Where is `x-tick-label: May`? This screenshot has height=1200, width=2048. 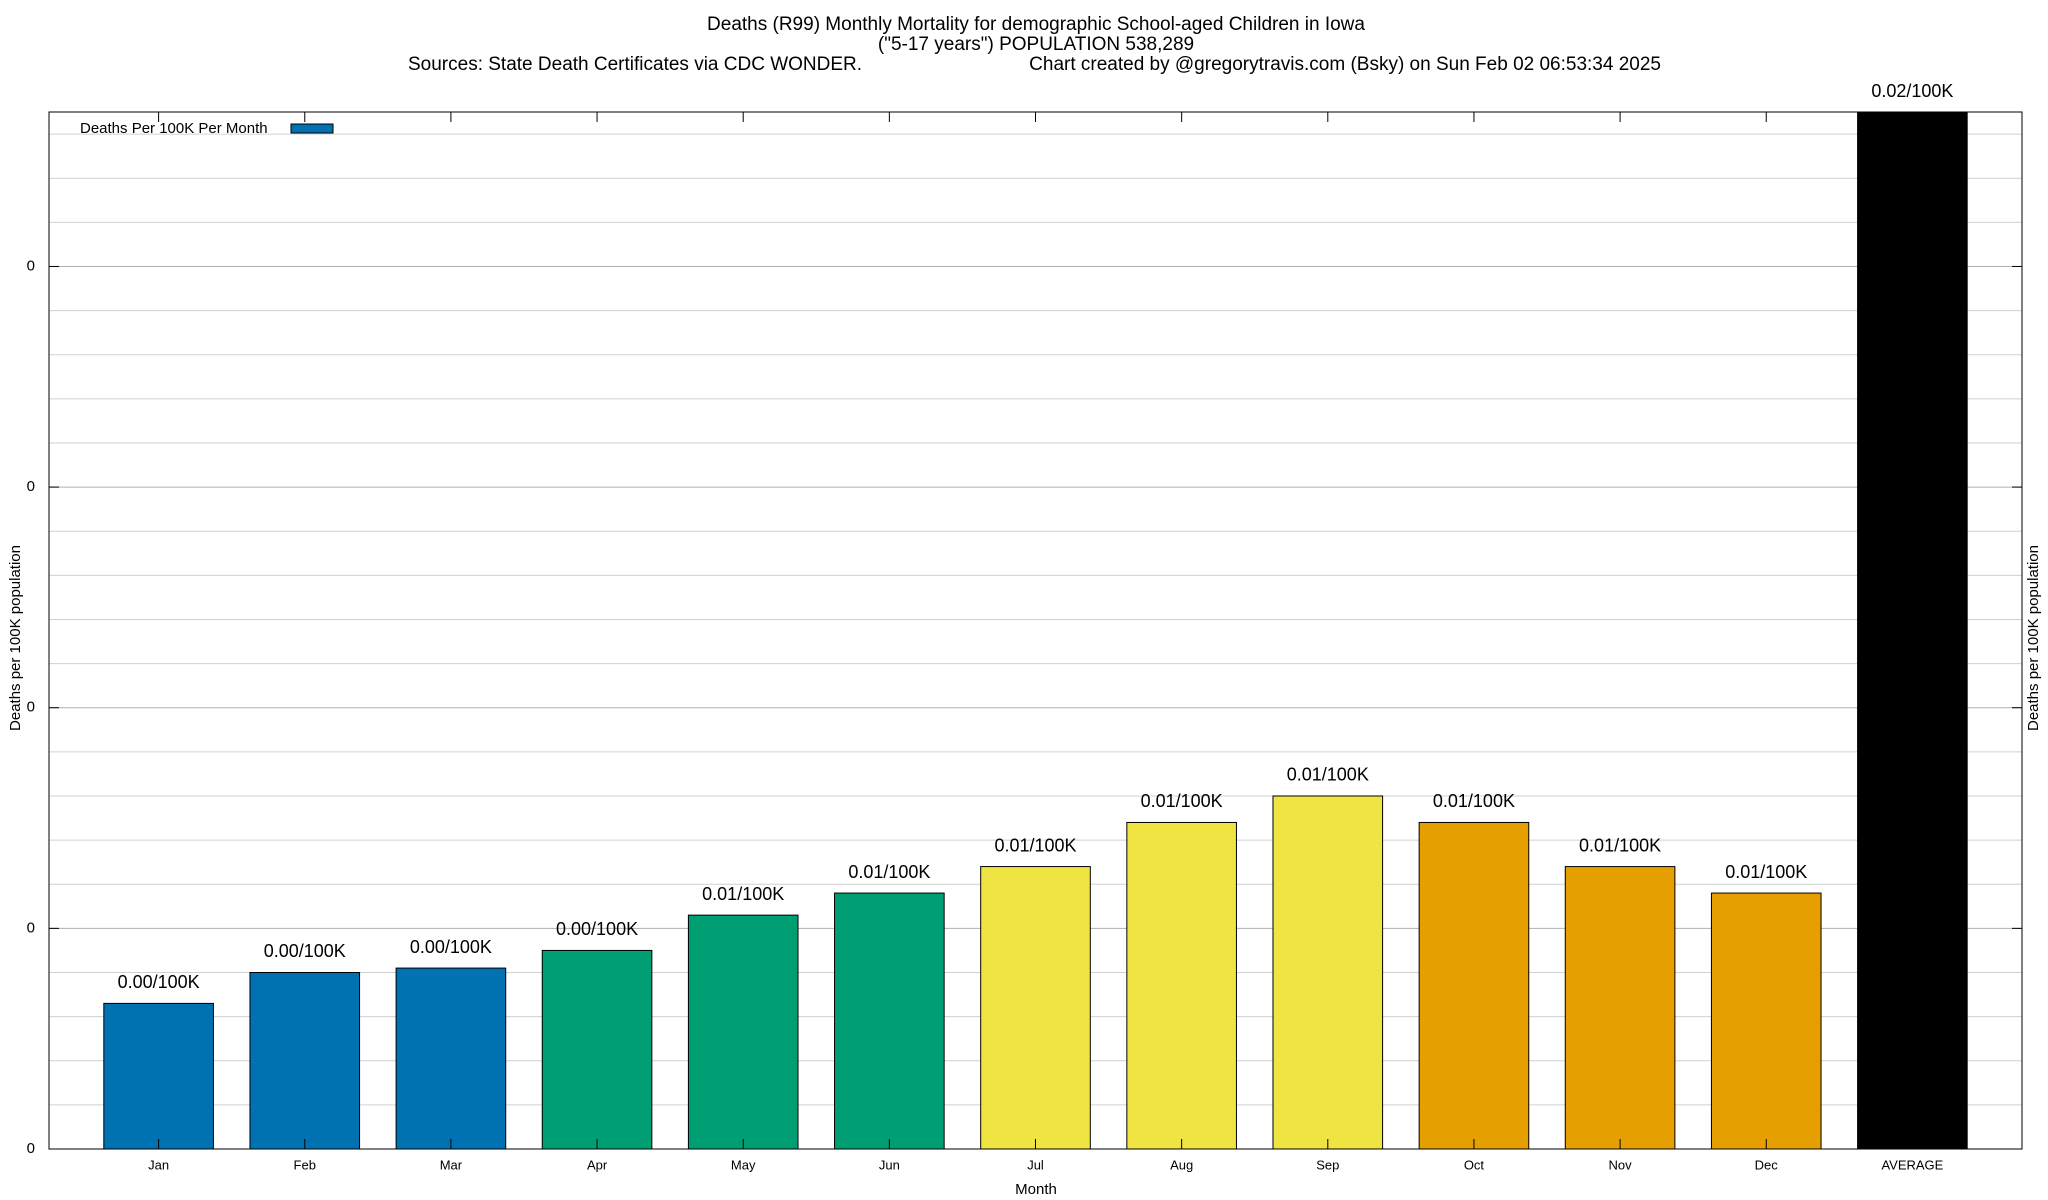 x-tick-label: May is located at coordinates (743, 1164).